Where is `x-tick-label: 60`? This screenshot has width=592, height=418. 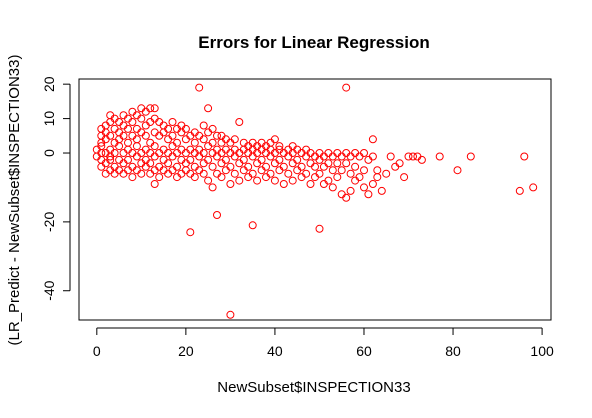 x-tick-label: 60 is located at coordinates (364, 351).